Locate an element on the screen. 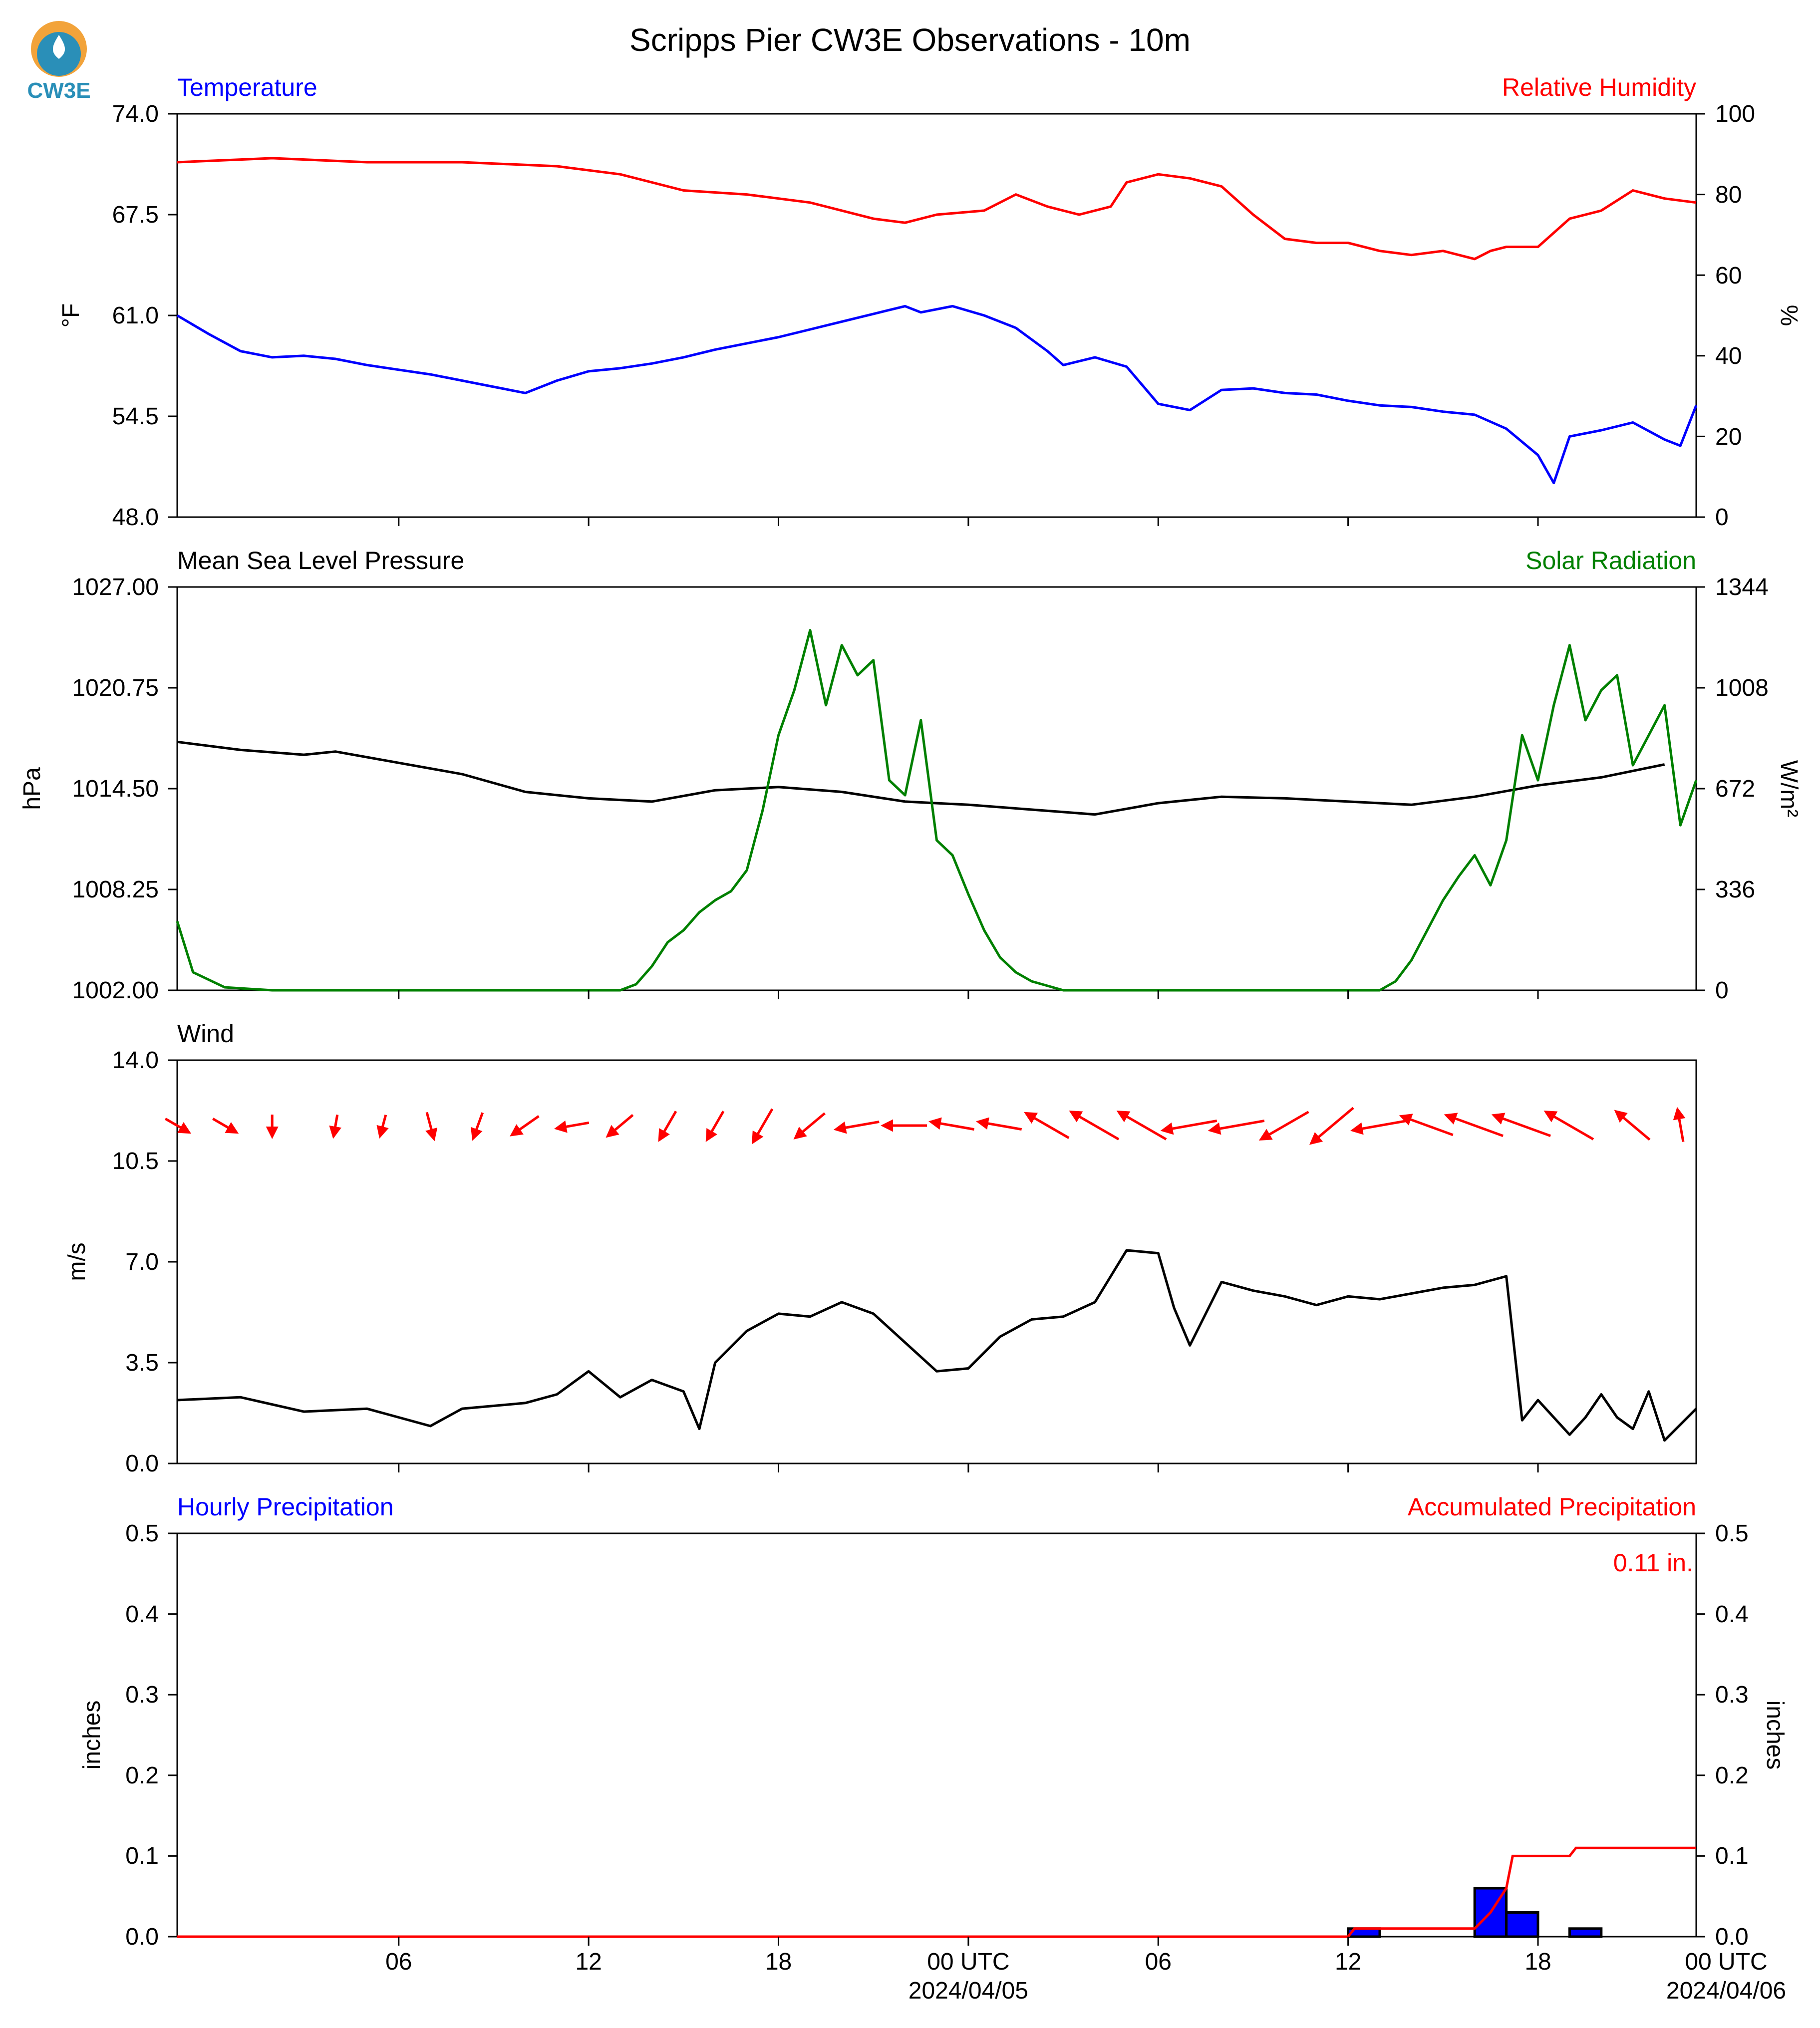  panel3-left-ticks: 14.0 10.5 7.0 3.5 0.0 is located at coordinates (135, 1262).